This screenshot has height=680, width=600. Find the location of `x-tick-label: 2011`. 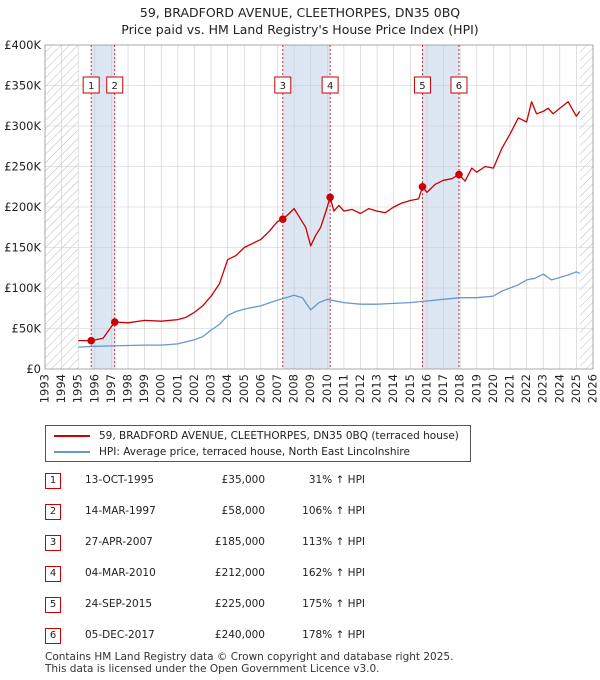

x-tick-label: 2011 is located at coordinates (343, 388).